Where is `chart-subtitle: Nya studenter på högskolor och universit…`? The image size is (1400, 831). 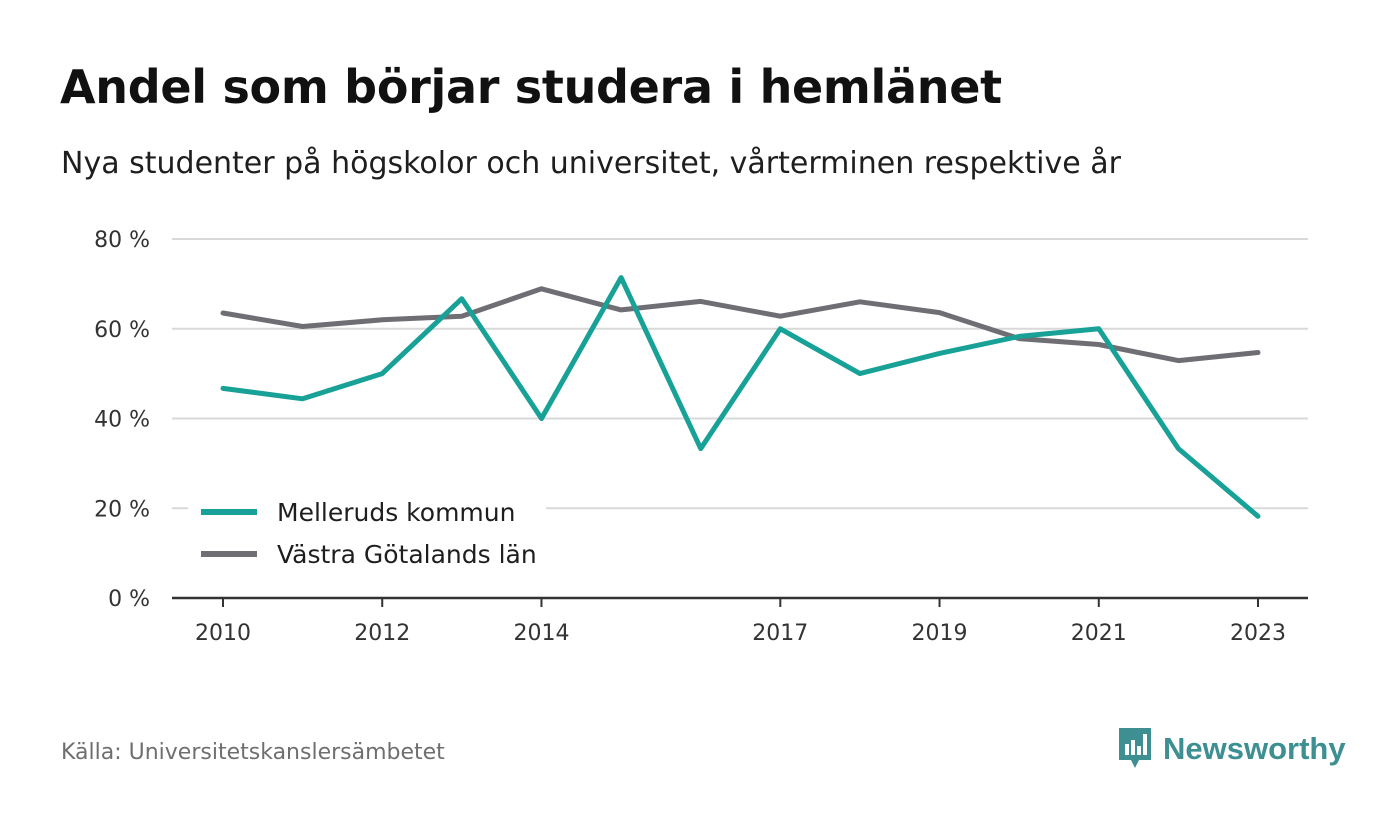
chart-subtitle: Nya studenter på högskolor och universit… is located at coordinates (591, 163).